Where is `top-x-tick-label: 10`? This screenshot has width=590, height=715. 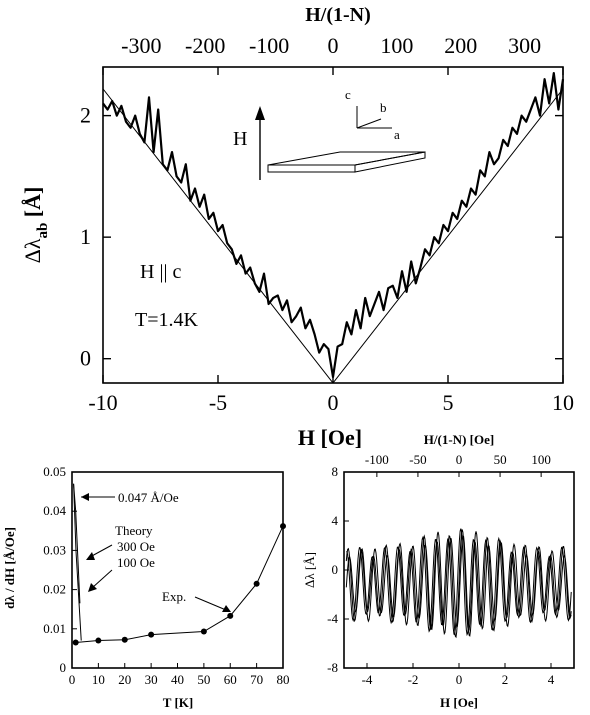
top-x-tick-label: 10 is located at coordinates (563, 402).